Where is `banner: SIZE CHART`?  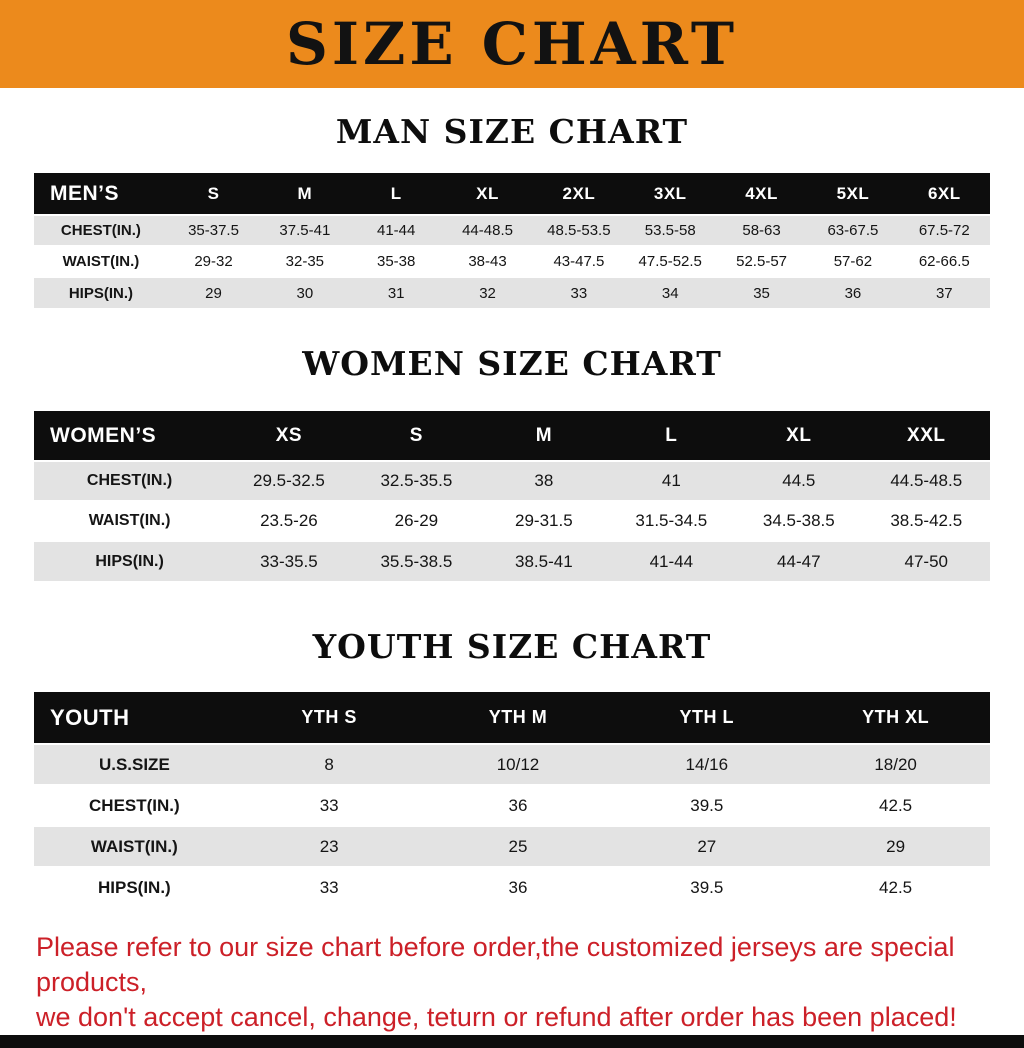
banner: SIZE CHART is located at coordinates (512, 44).